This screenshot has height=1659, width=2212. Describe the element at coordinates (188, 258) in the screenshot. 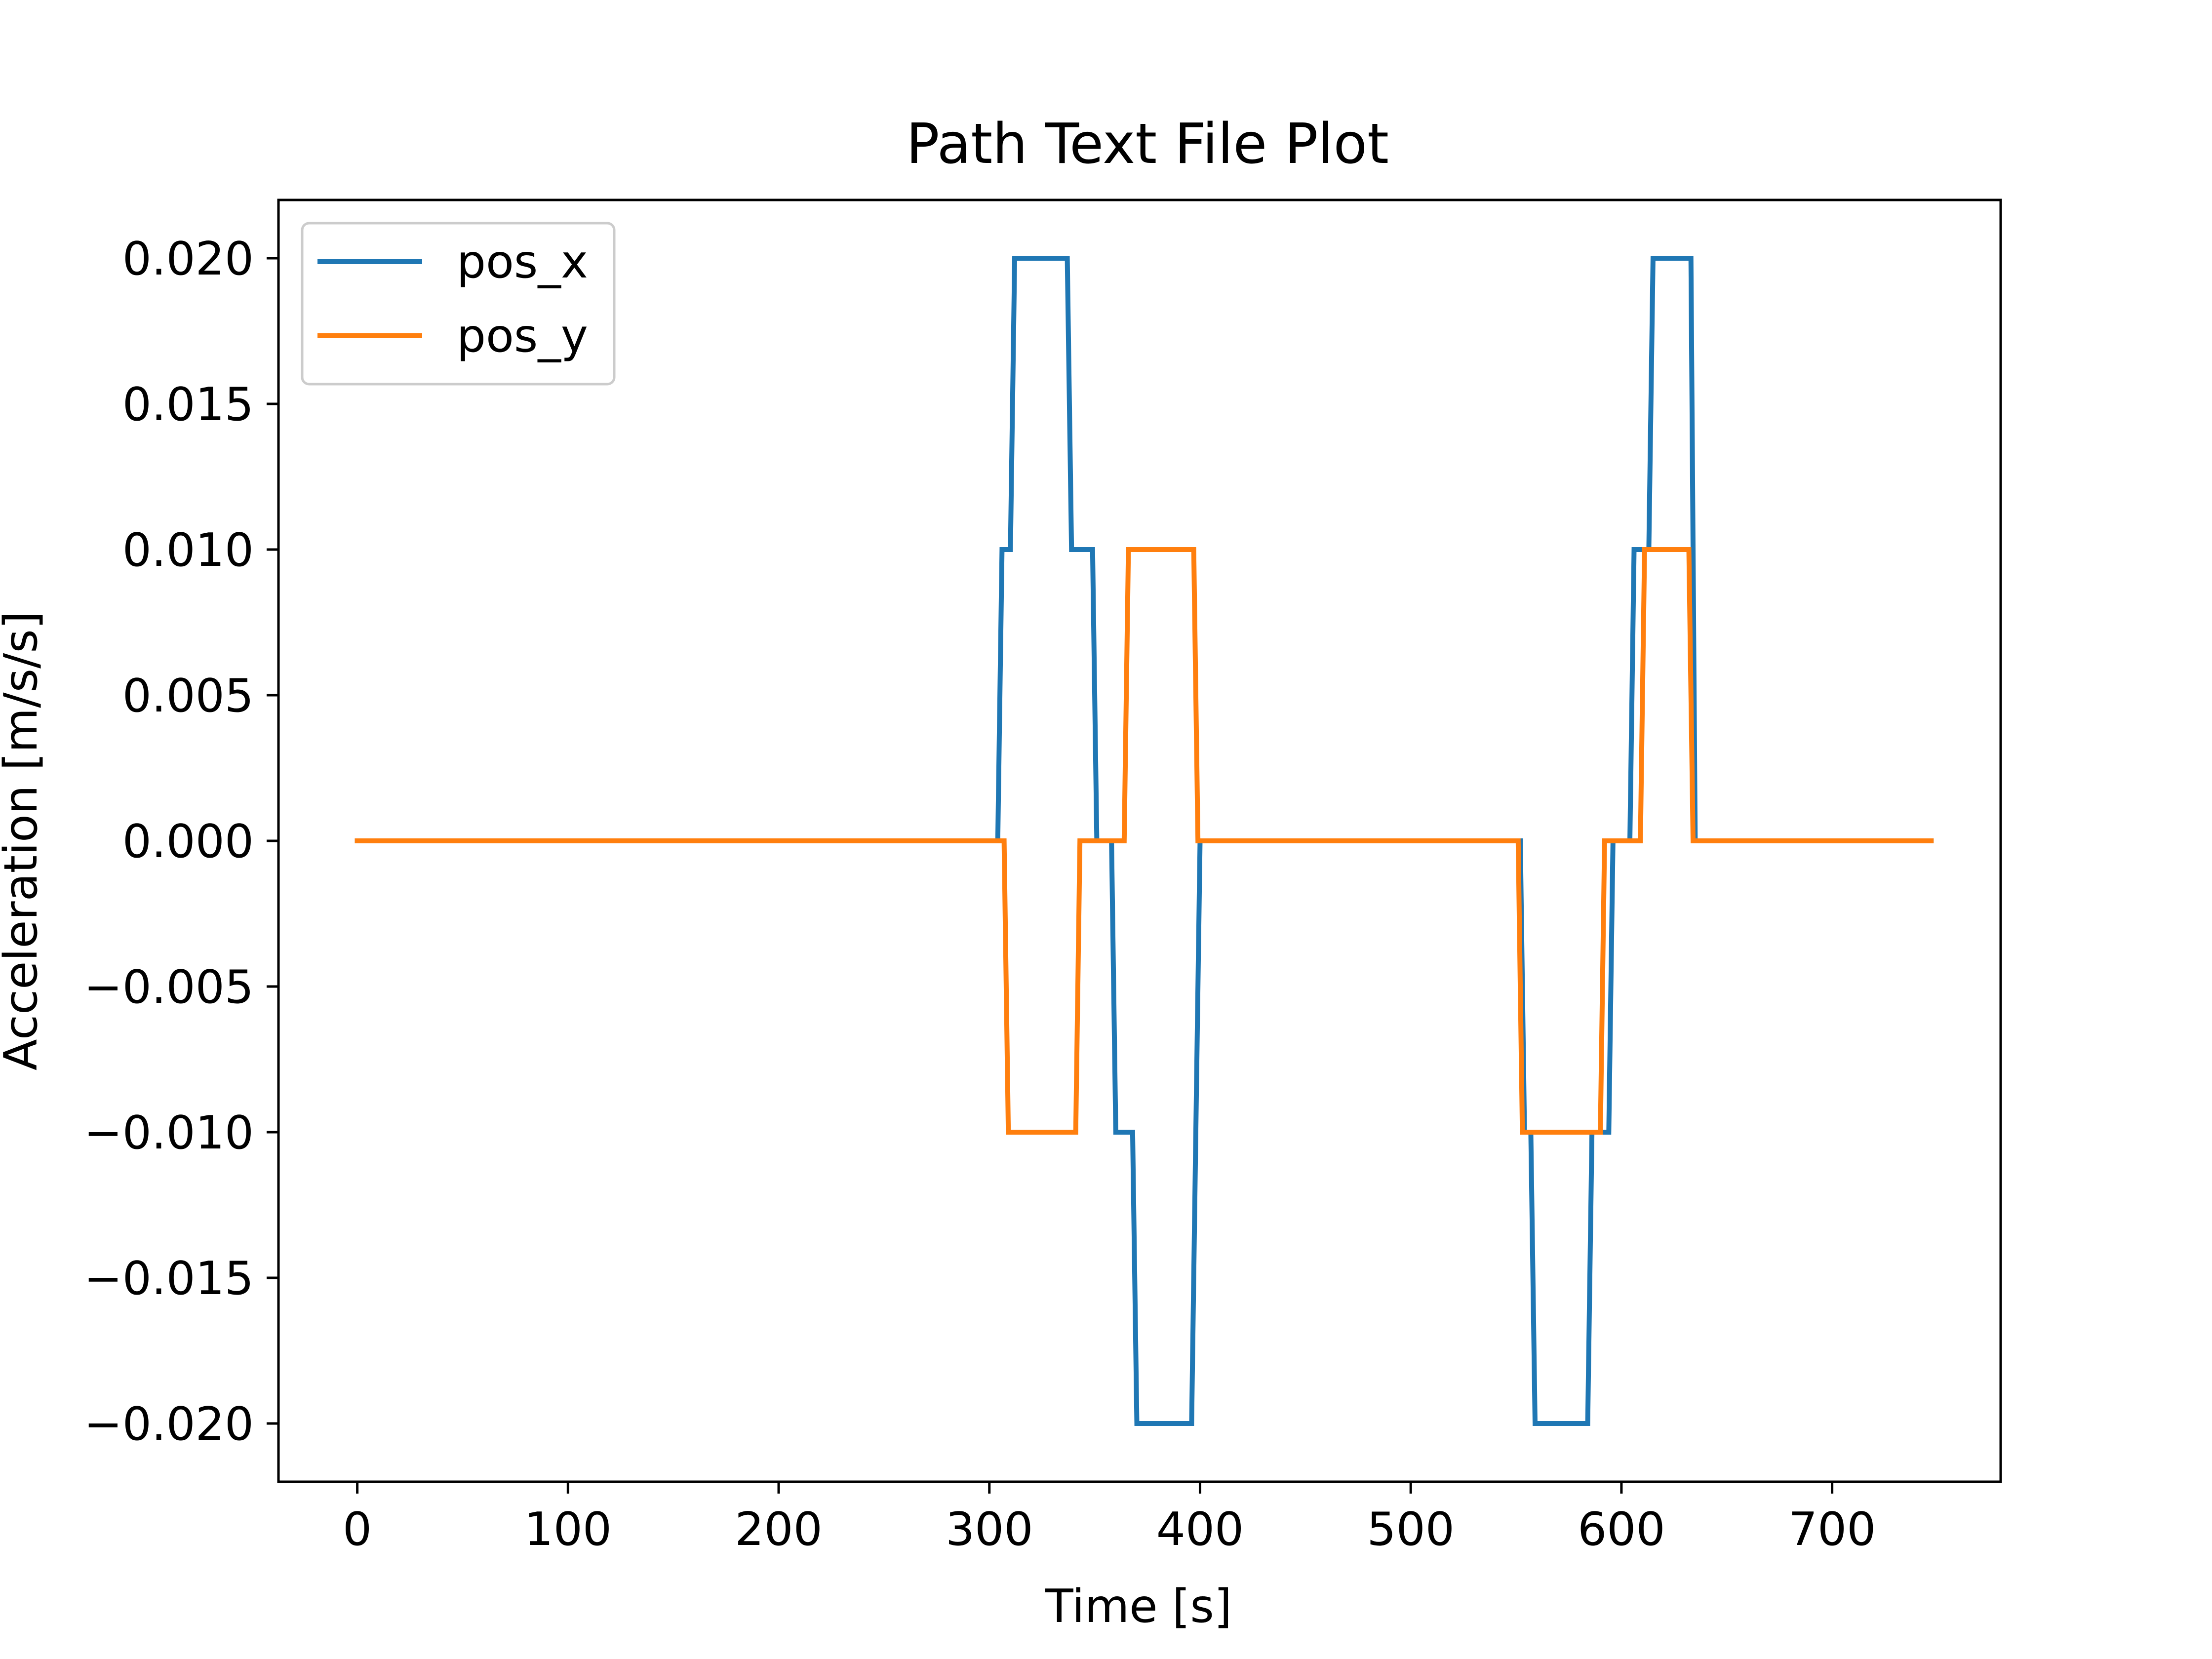

I see `y-tick-label: 0.020` at that location.